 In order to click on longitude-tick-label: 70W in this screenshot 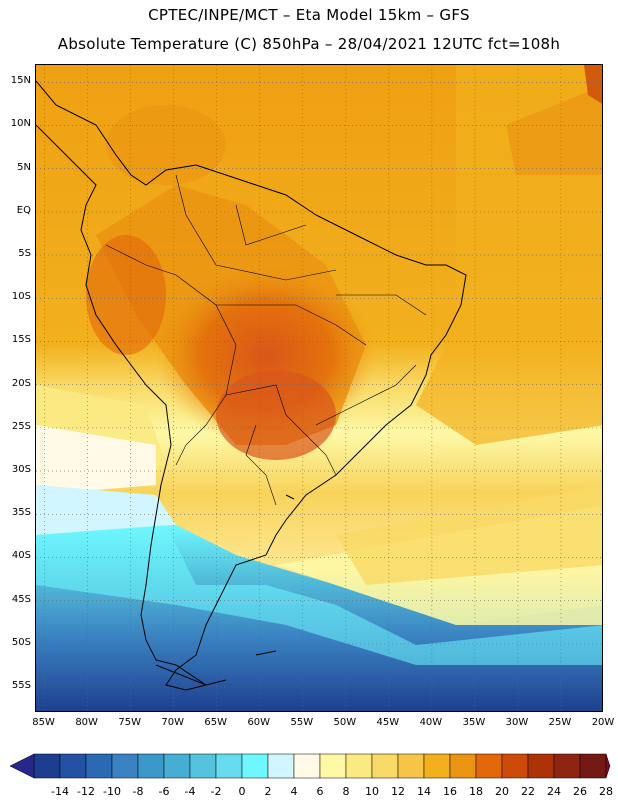, I will do `click(172, 722)`.